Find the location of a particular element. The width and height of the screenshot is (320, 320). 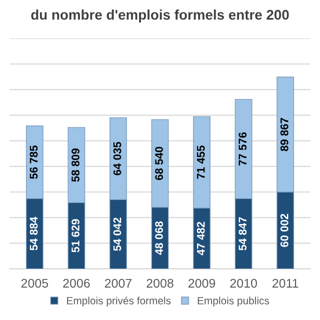

data-label: 47 482 is located at coordinates (200, 239).